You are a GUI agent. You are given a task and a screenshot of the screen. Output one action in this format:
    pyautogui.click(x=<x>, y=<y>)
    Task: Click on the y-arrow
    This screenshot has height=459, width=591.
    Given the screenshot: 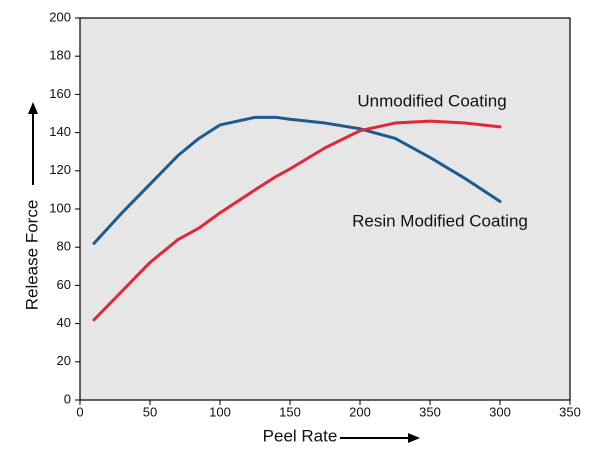 What is the action you would take?
    pyautogui.click(x=33, y=143)
    